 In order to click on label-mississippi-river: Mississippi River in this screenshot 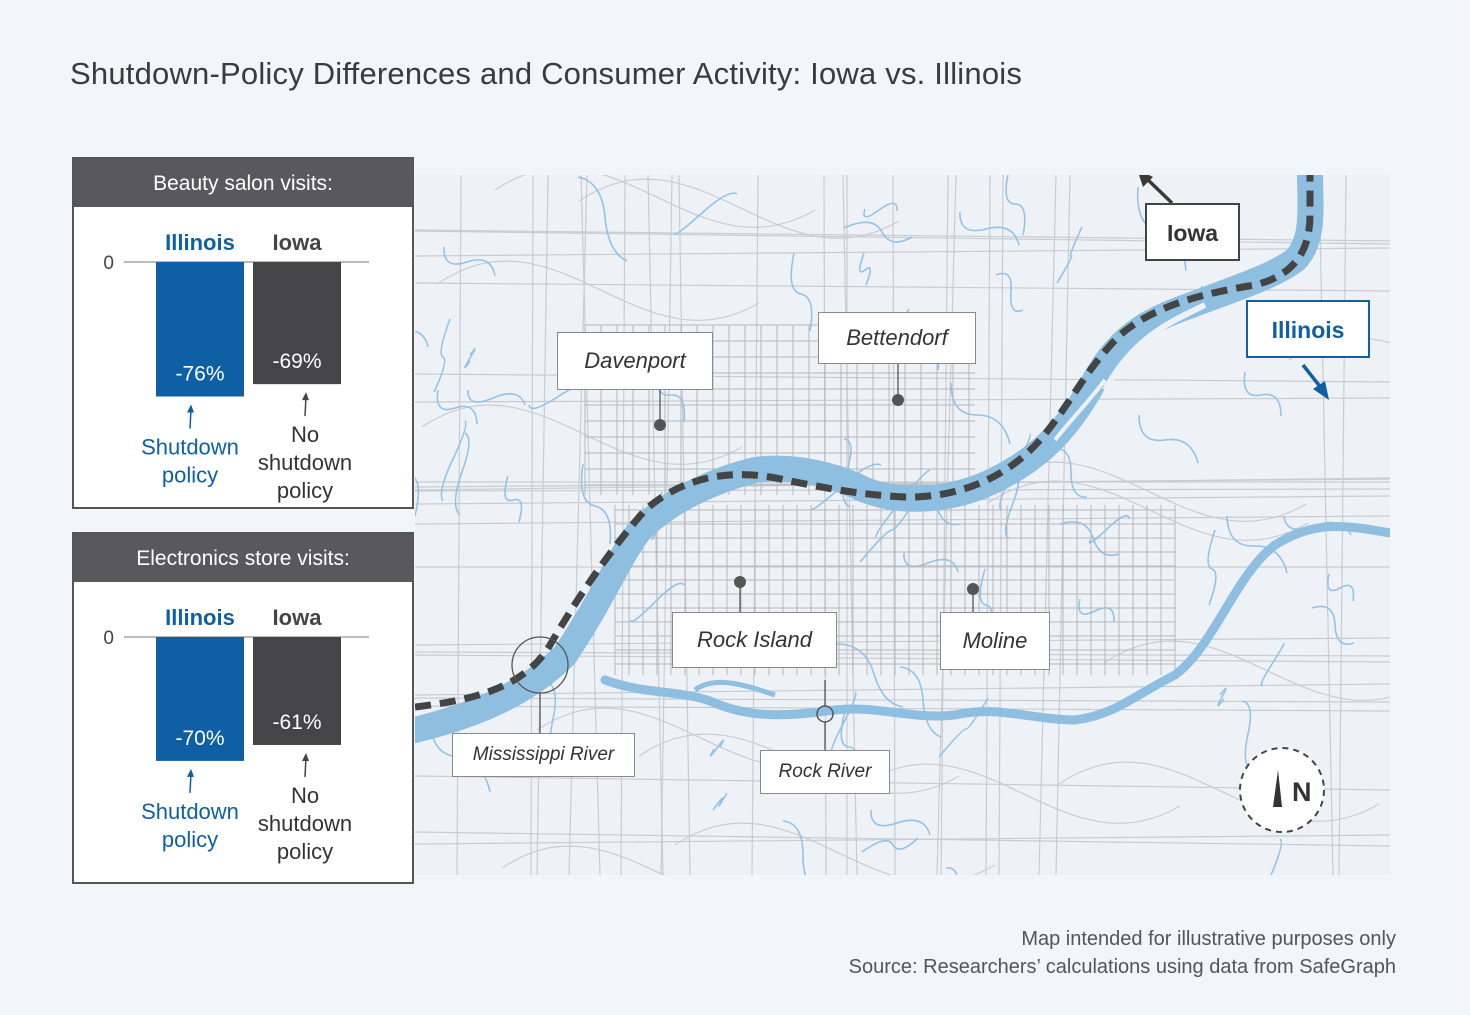, I will do `click(543, 755)`.